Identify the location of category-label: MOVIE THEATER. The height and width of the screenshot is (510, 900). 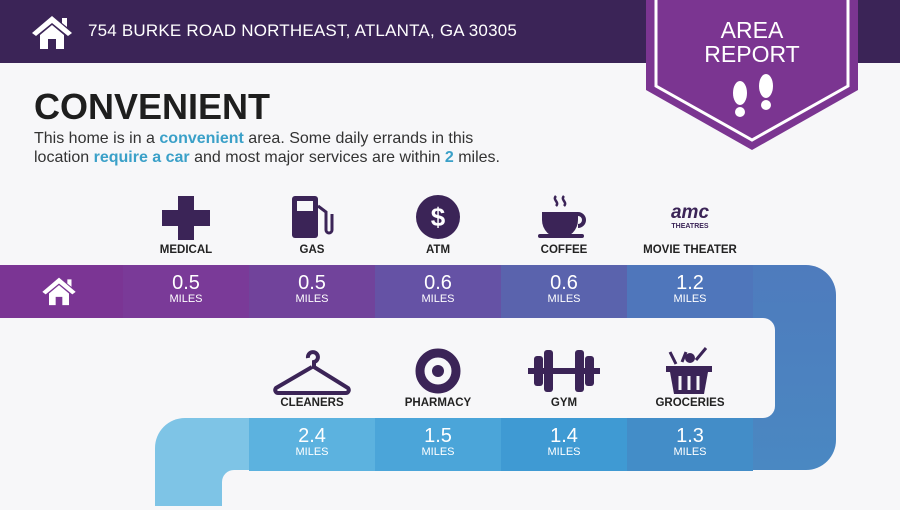
(690, 250).